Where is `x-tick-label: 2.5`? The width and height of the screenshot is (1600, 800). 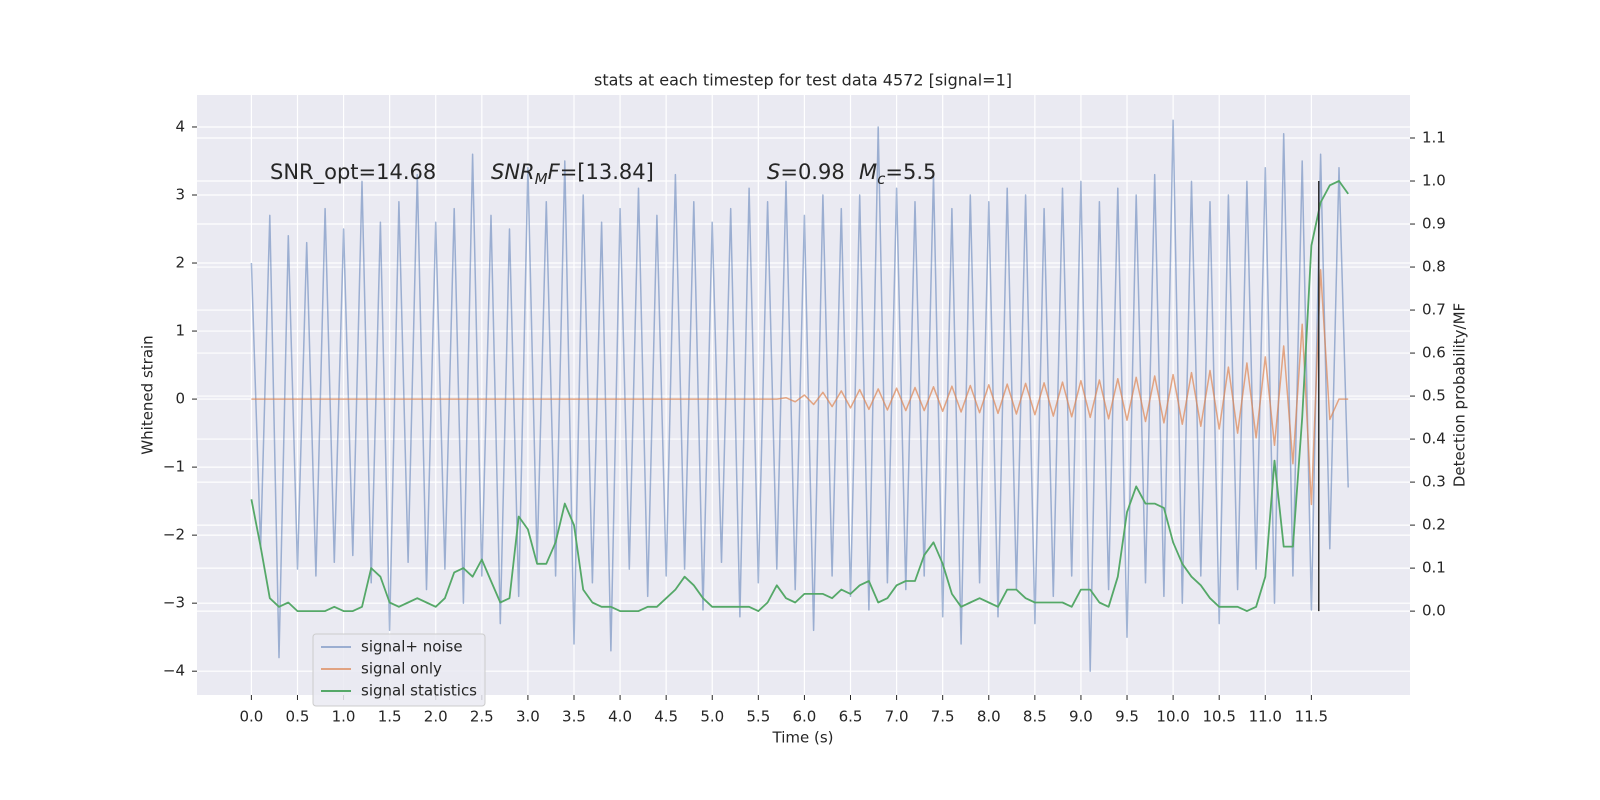 x-tick-label: 2.5 is located at coordinates (482, 717).